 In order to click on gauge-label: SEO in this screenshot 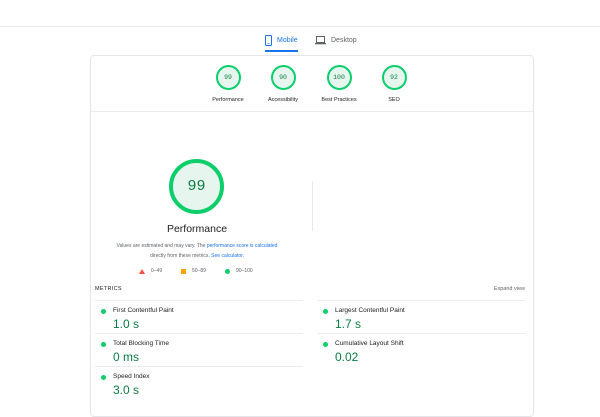, I will do `click(394, 100)`.